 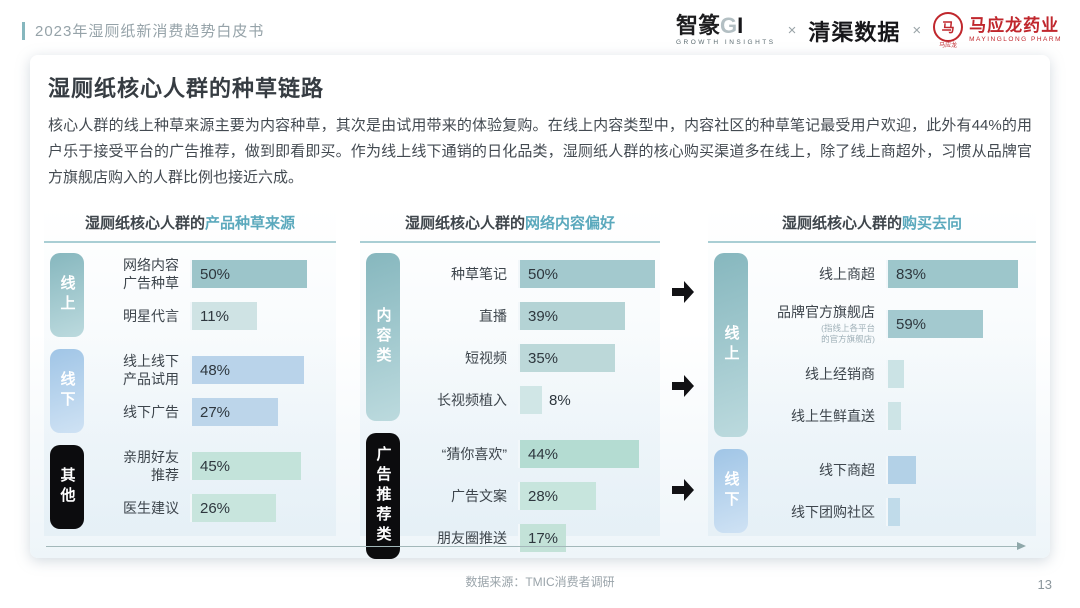 I want to click on bar-label: 短视频, so click(x=486, y=357).